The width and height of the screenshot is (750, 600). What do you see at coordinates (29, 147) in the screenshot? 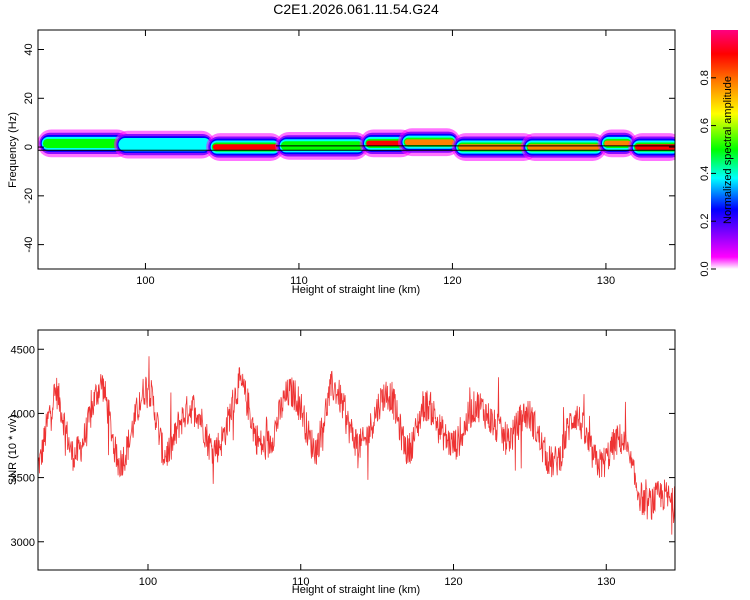
I see `spectrogram-y-tick-label: 0` at bounding box center [29, 147].